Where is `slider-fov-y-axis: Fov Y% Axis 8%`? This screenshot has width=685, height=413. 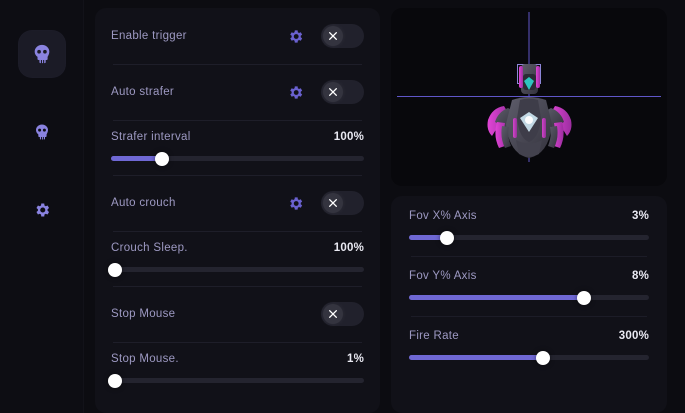 slider-fov-y-axis: Fov Y% Axis 8% is located at coordinates (529, 286).